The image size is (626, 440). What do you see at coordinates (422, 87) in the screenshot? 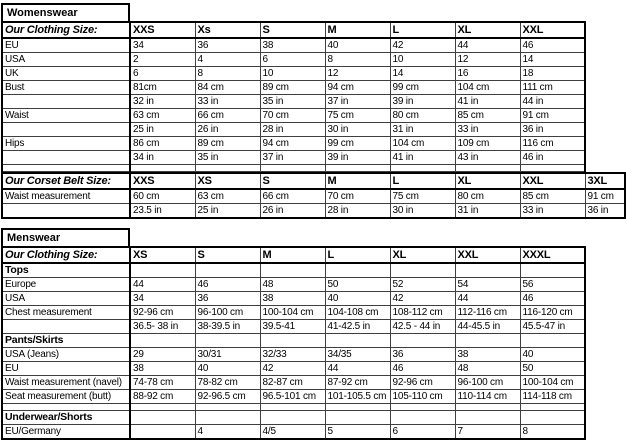
I see `value-cell: 99 cm` at bounding box center [422, 87].